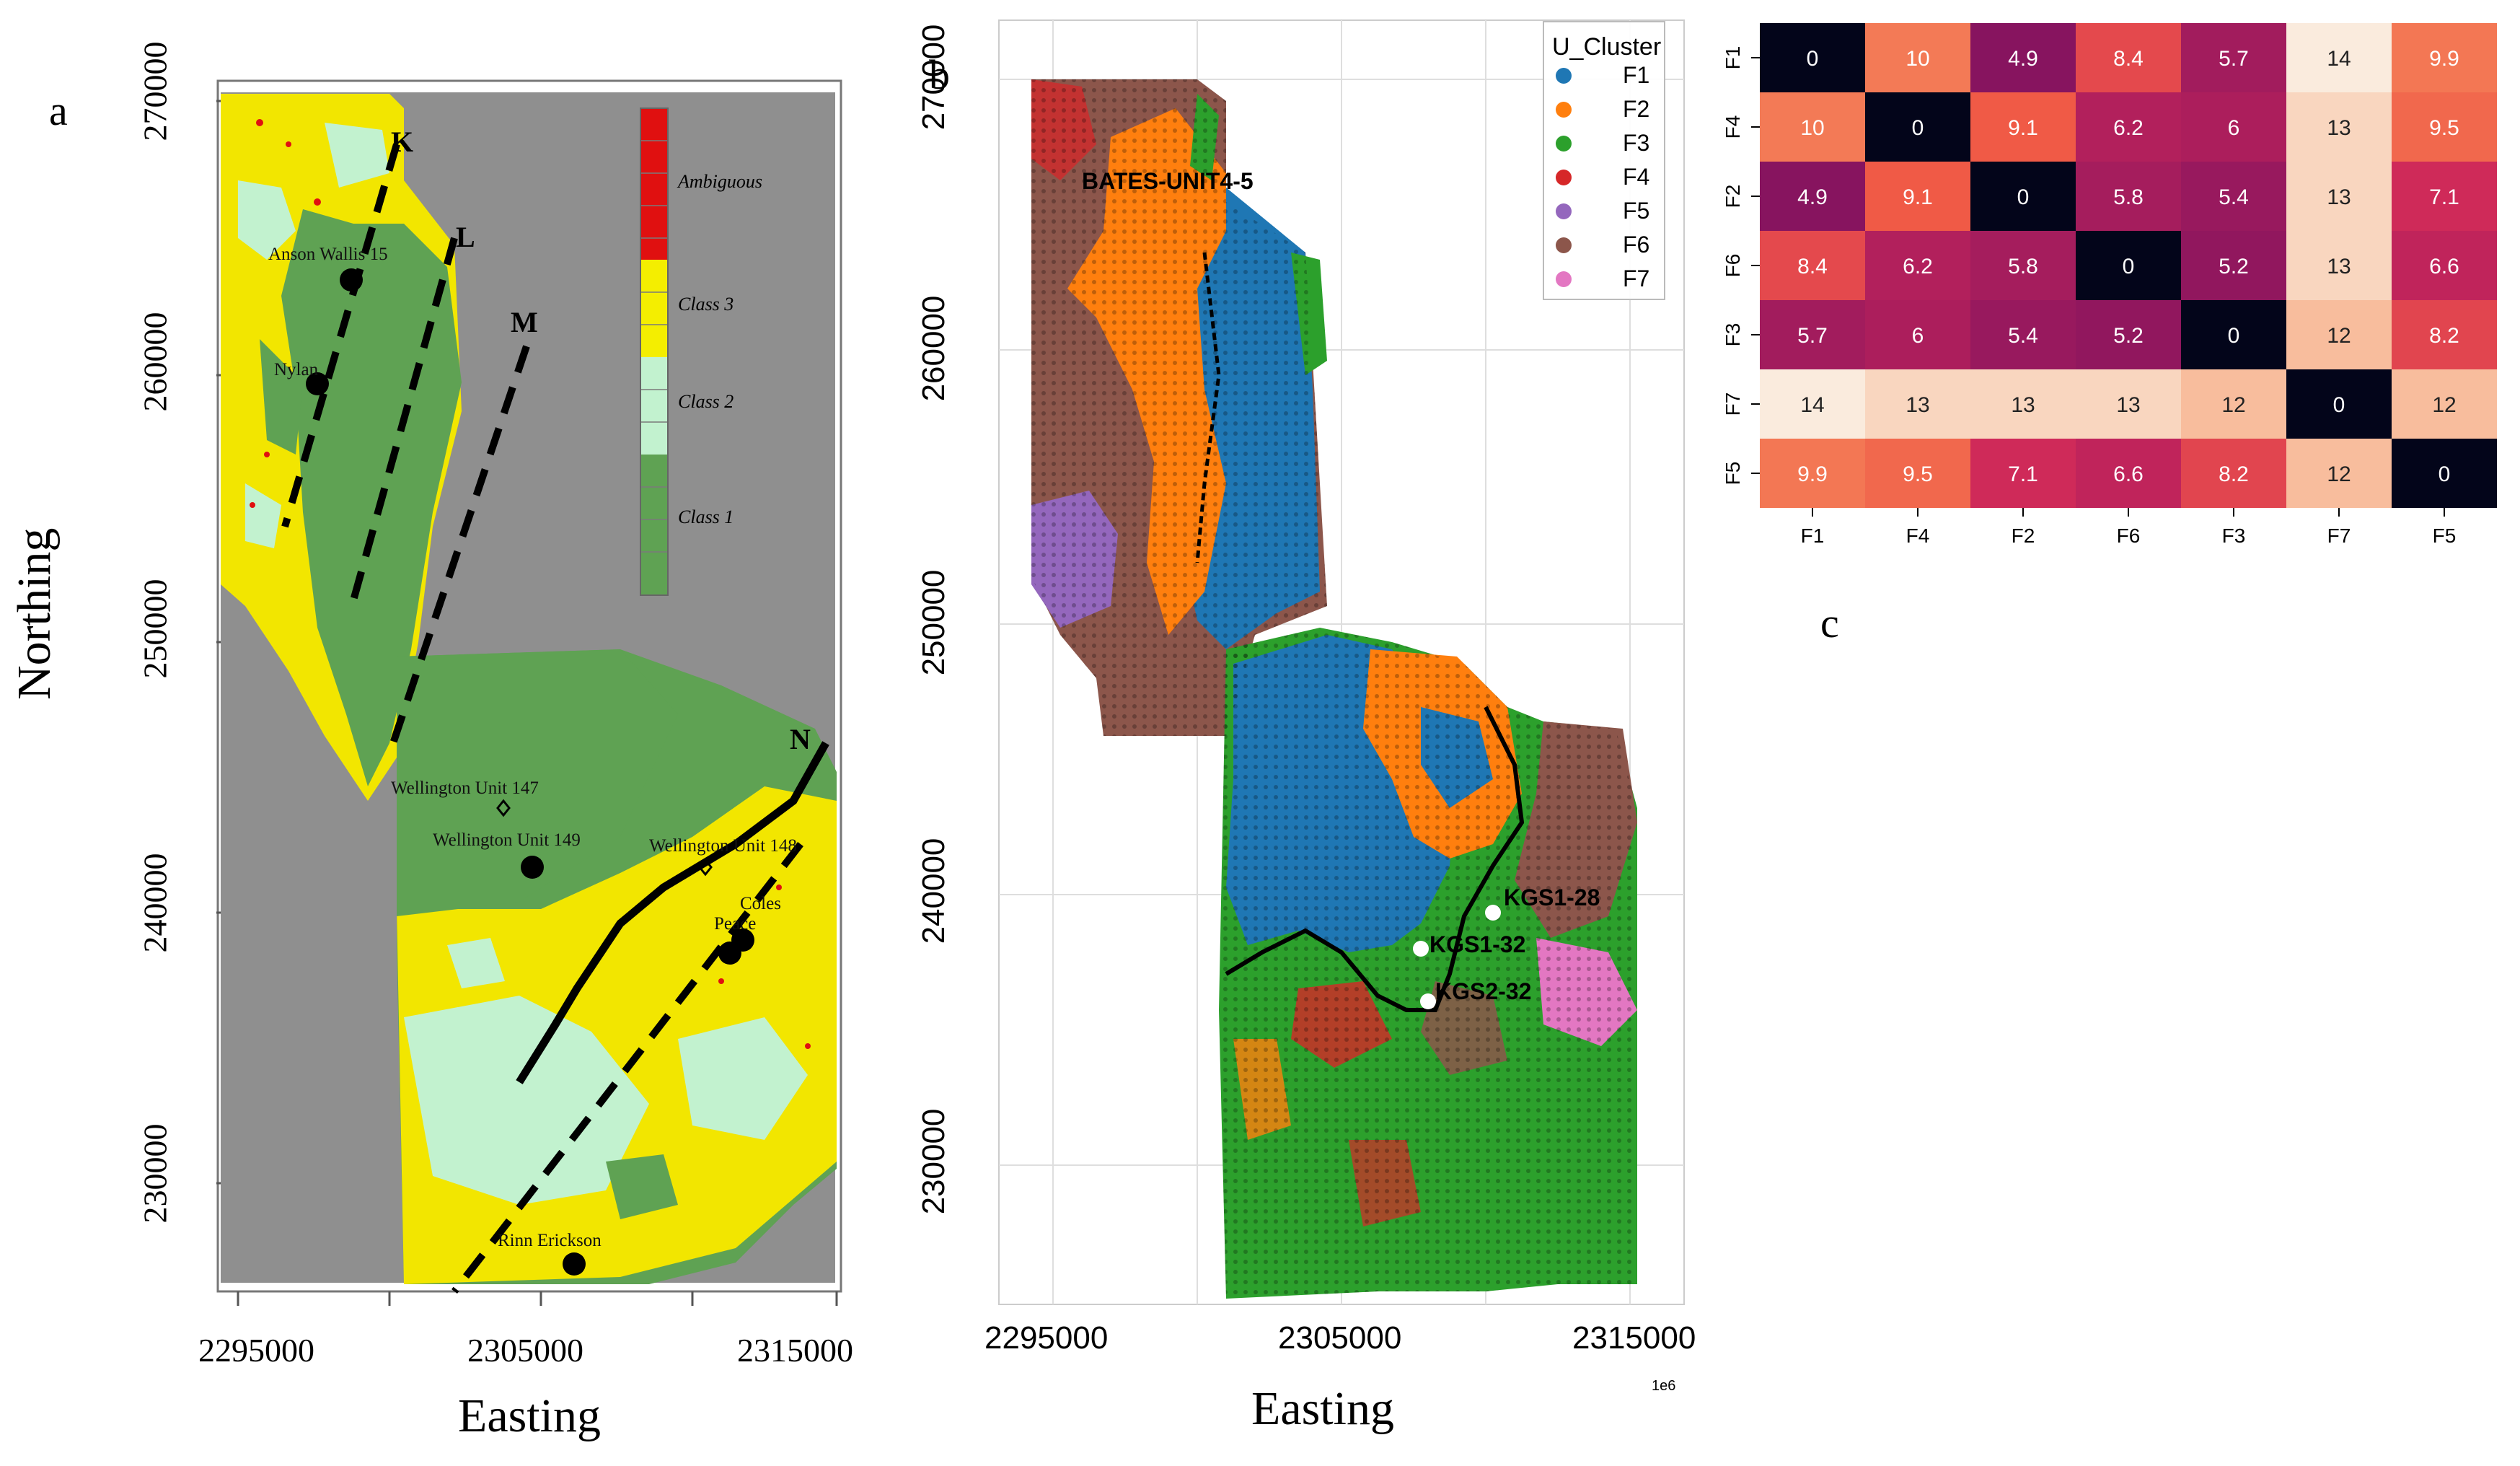 The height and width of the screenshot is (1466, 2520). What do you see at coordinates (760, 904) in the screenshot?
I see `well-label: Coles` at bounding box center [760, 904].